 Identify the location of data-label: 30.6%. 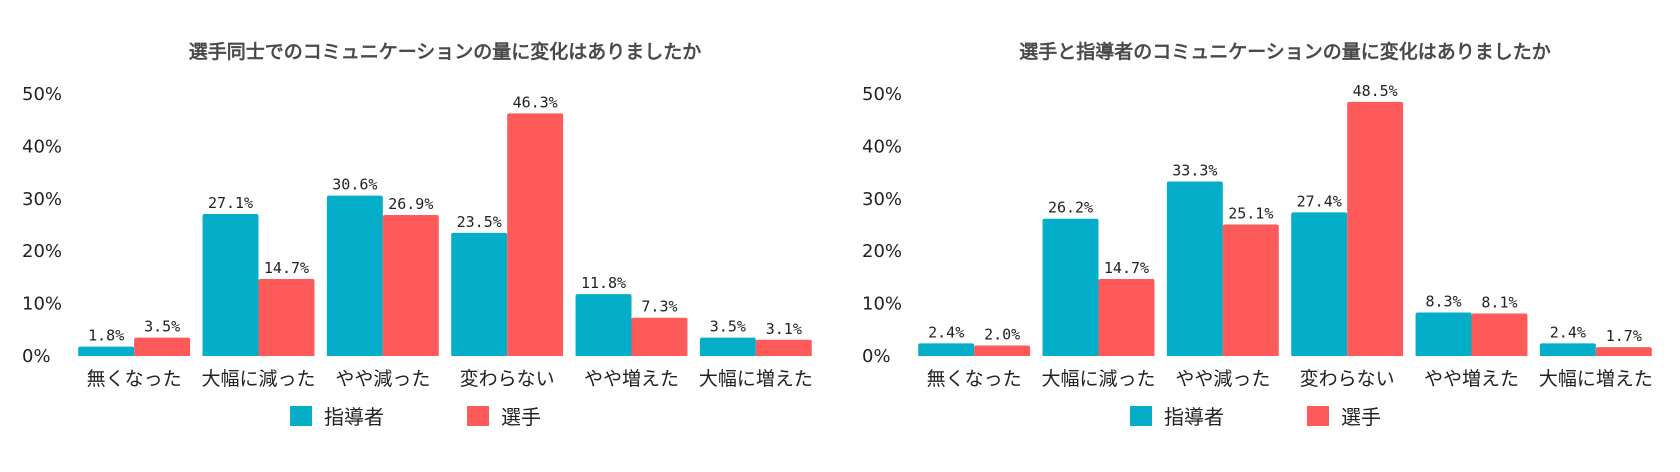
(354, 185).